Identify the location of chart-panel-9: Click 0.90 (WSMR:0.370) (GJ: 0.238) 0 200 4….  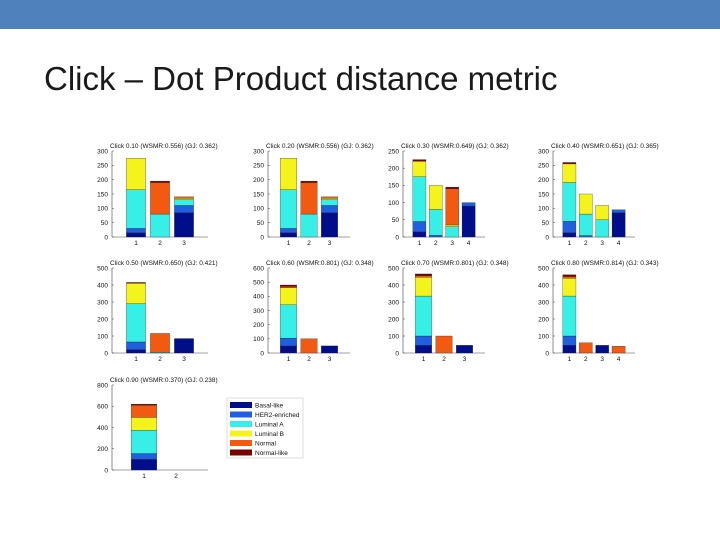
(157, 428).